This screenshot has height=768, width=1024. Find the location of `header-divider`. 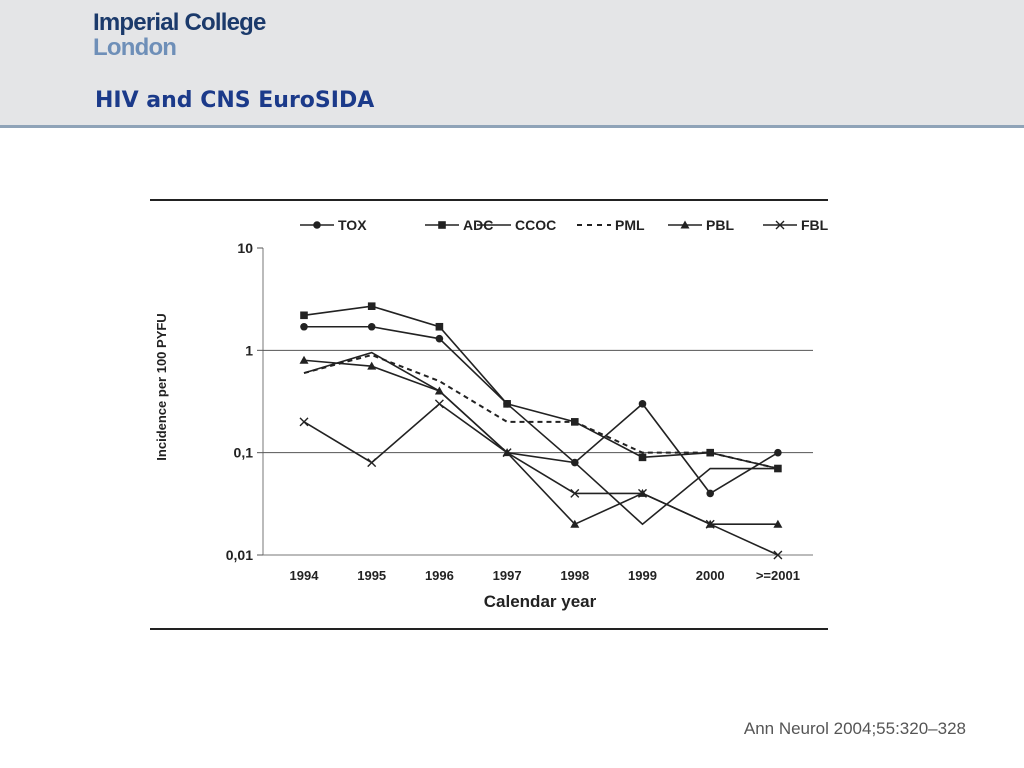

header-divider is located at coordinates (512, 126).